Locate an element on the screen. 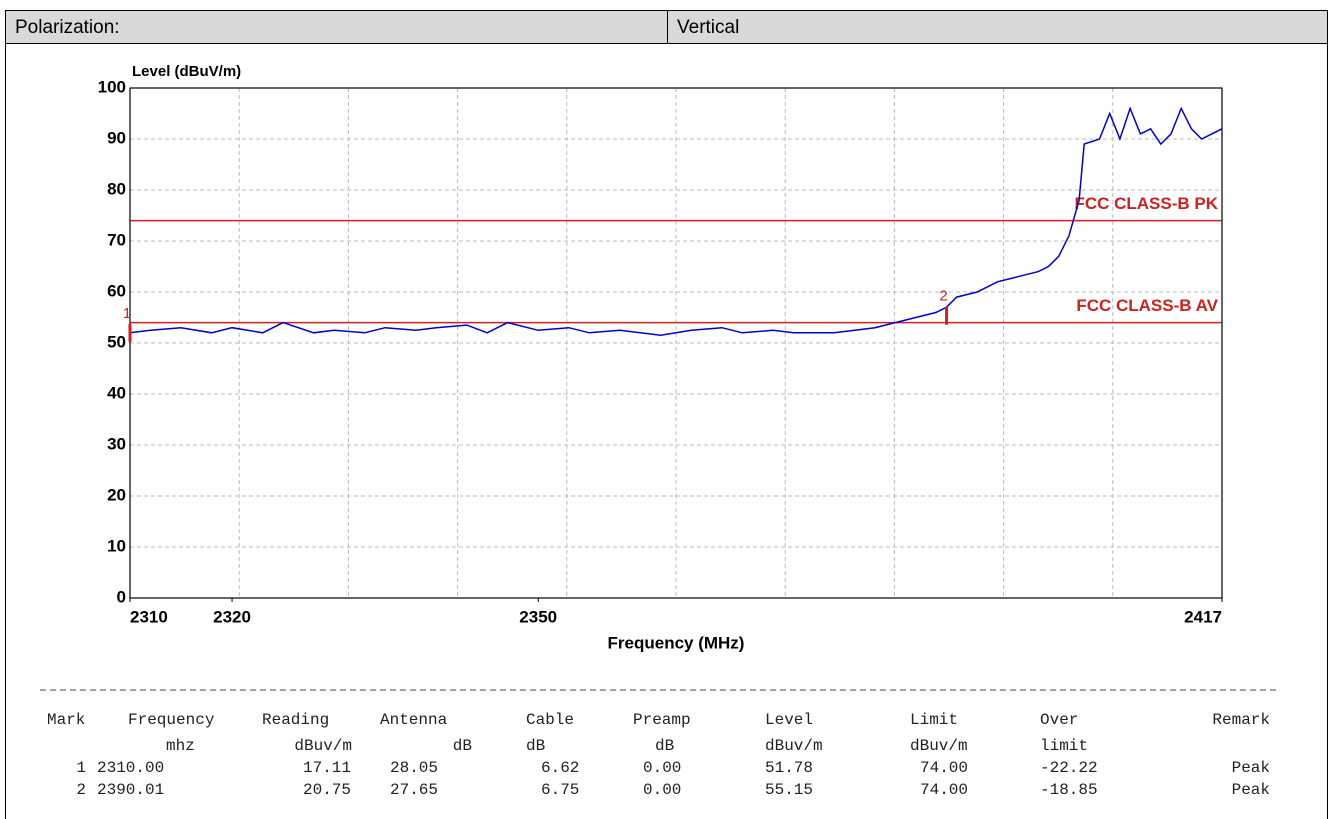 The height and width of the screenshot is (819, 1333). y-tick-label: 100 is located at coordinates (112, 86).